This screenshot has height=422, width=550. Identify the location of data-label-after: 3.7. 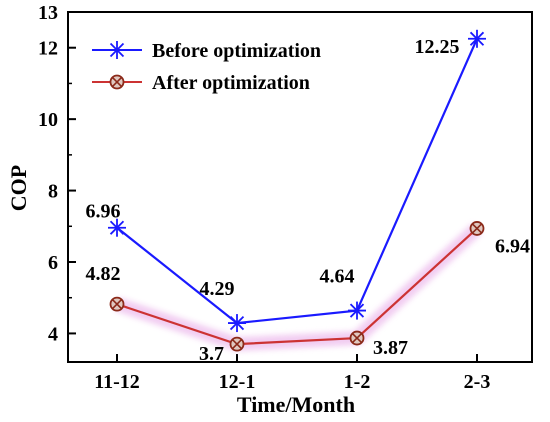
(211, 354).